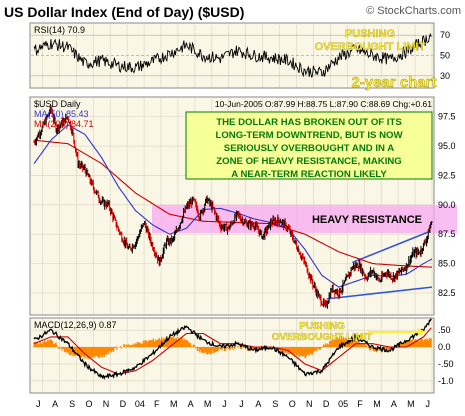  I want to click on macd-tick-label: 0.0, so click(444, 347).